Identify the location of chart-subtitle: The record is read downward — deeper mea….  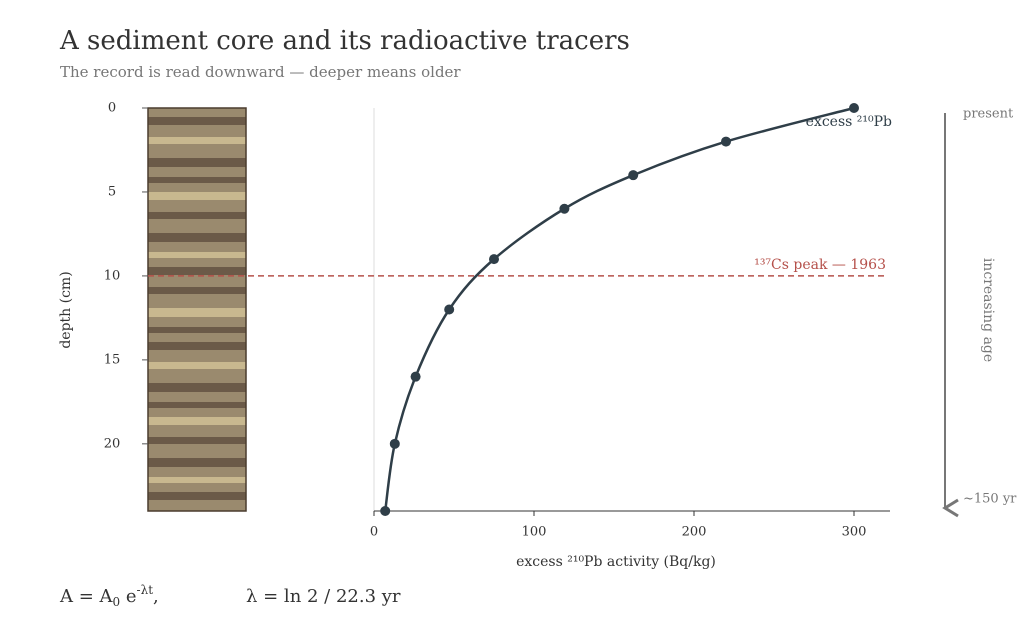
(260, 72).